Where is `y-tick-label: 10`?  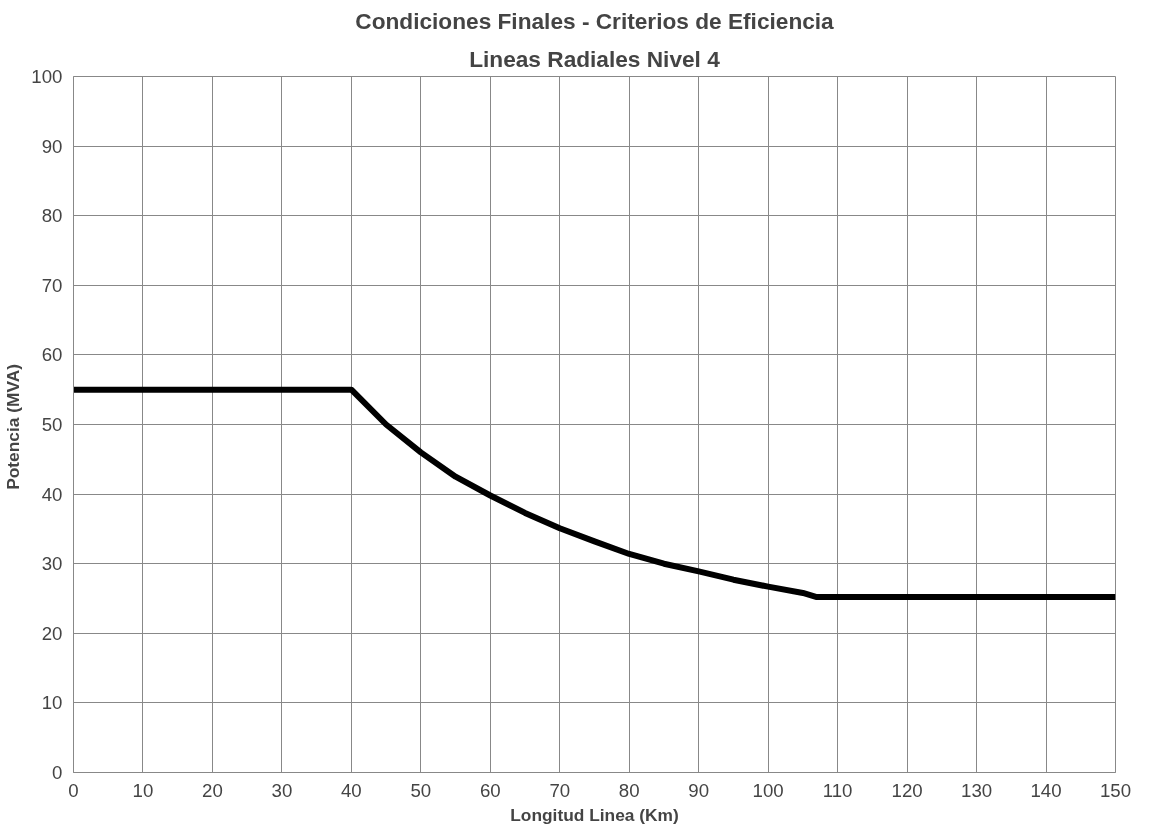
y-tick-label: 10 is located at coordinates (52, 703).